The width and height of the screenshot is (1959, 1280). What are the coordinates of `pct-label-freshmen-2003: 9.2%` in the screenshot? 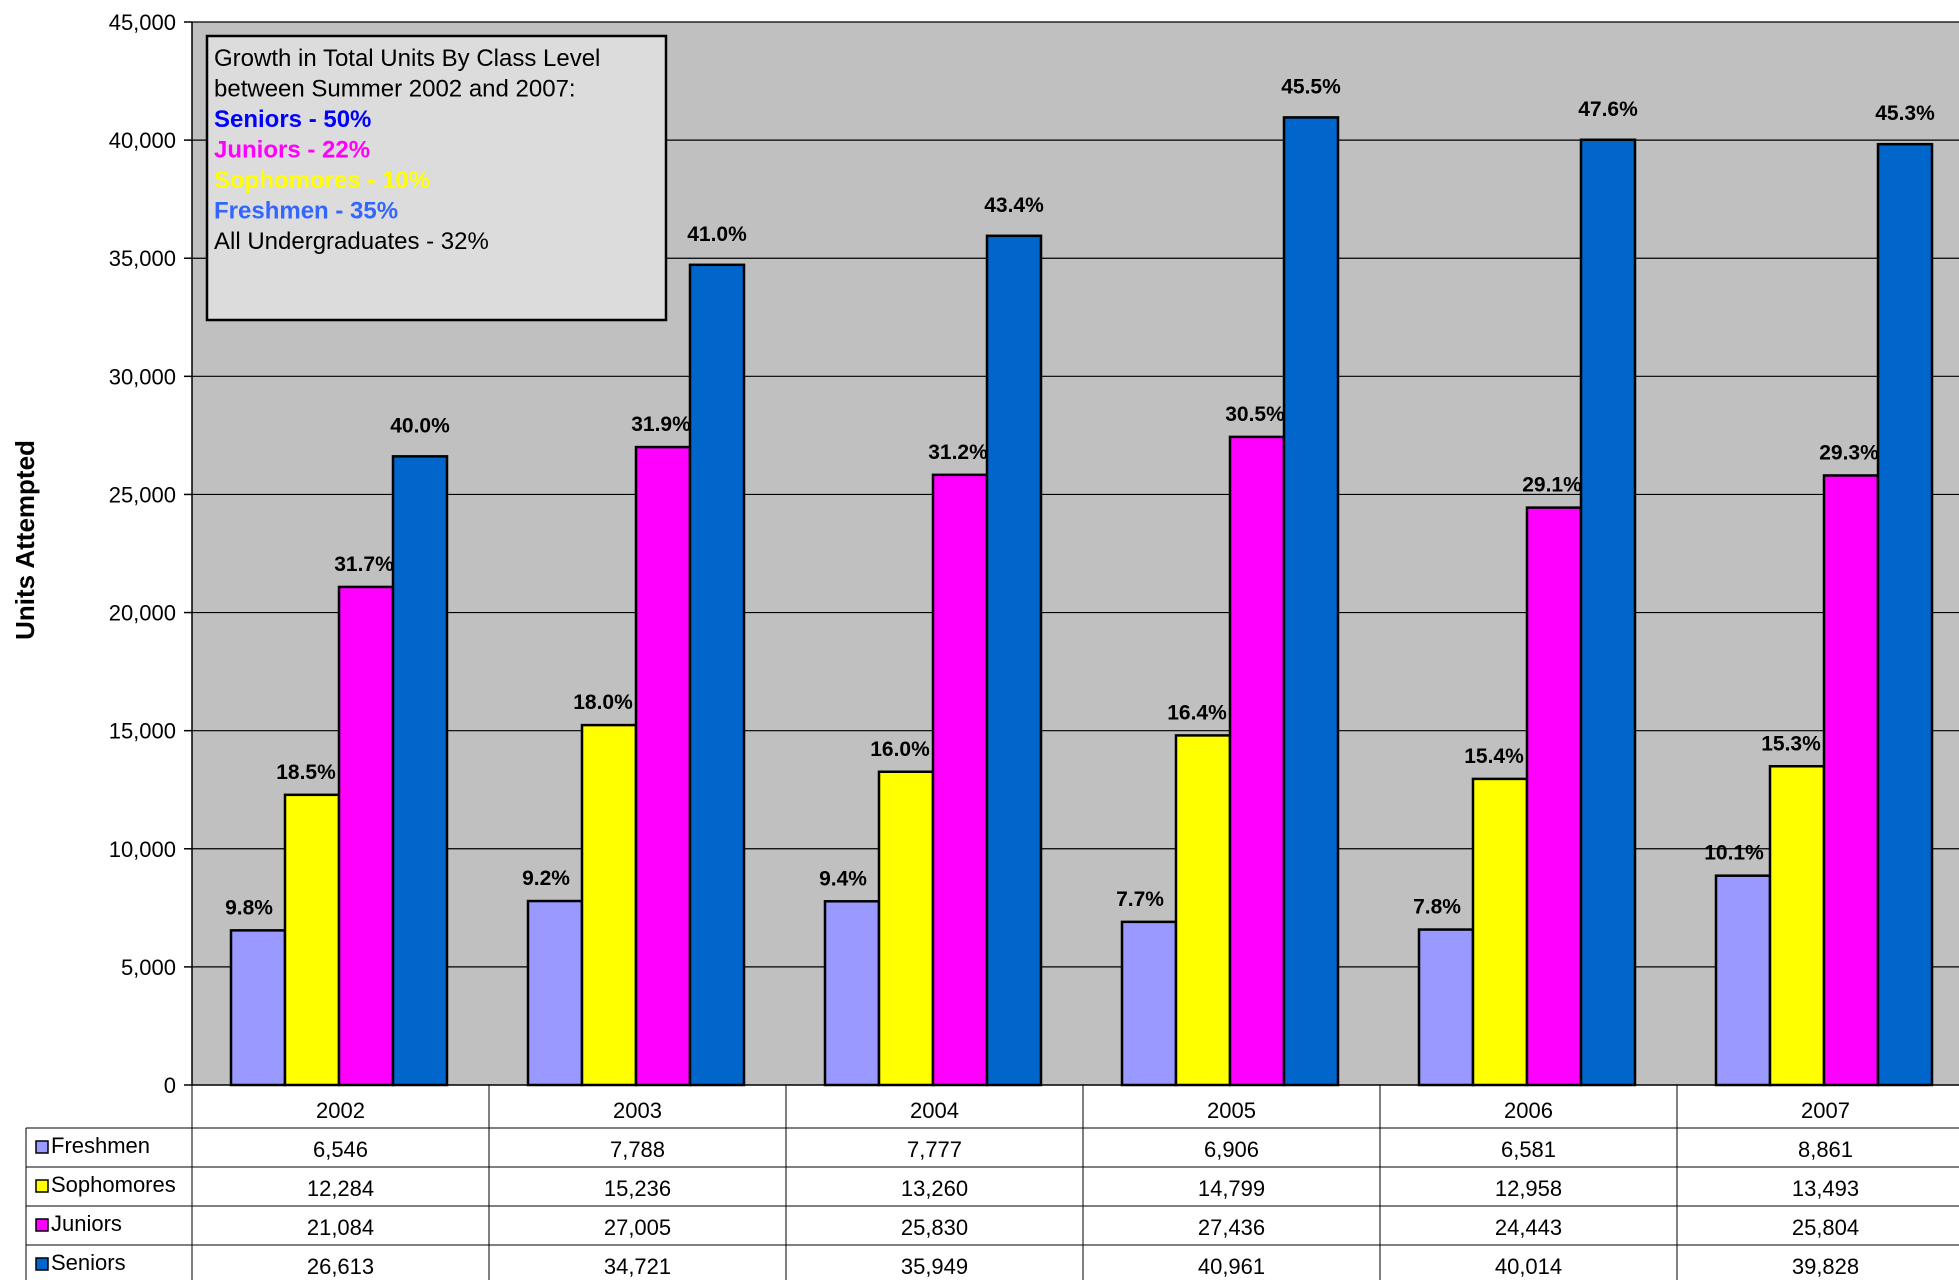 It's located at (546, 878).